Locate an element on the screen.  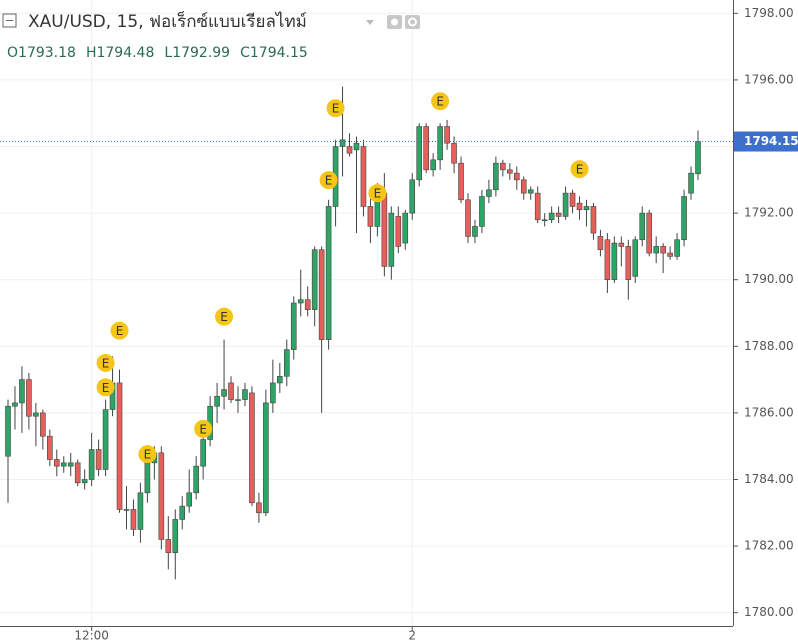
ohlc-label: O is located at coordinates (12, 53).